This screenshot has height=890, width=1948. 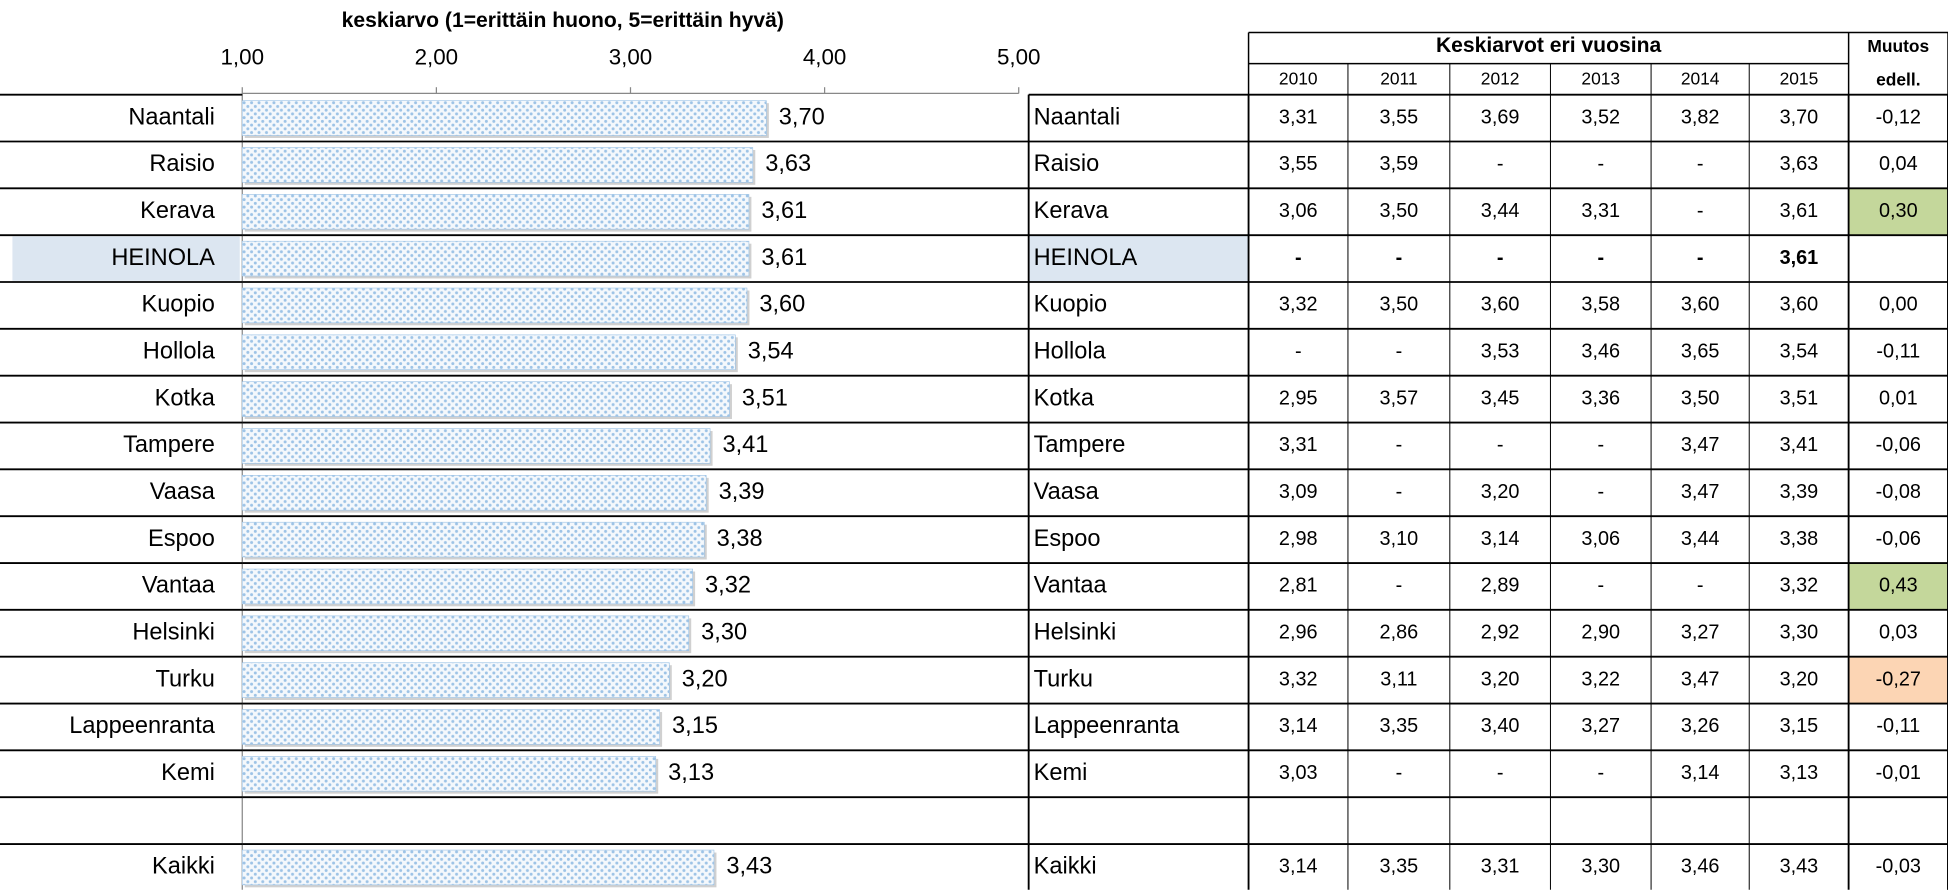 What do you see at coordinates (1799, 633) in the screenshot?
I see `table-cell: 3,30` at bounding box center [1799, 633].